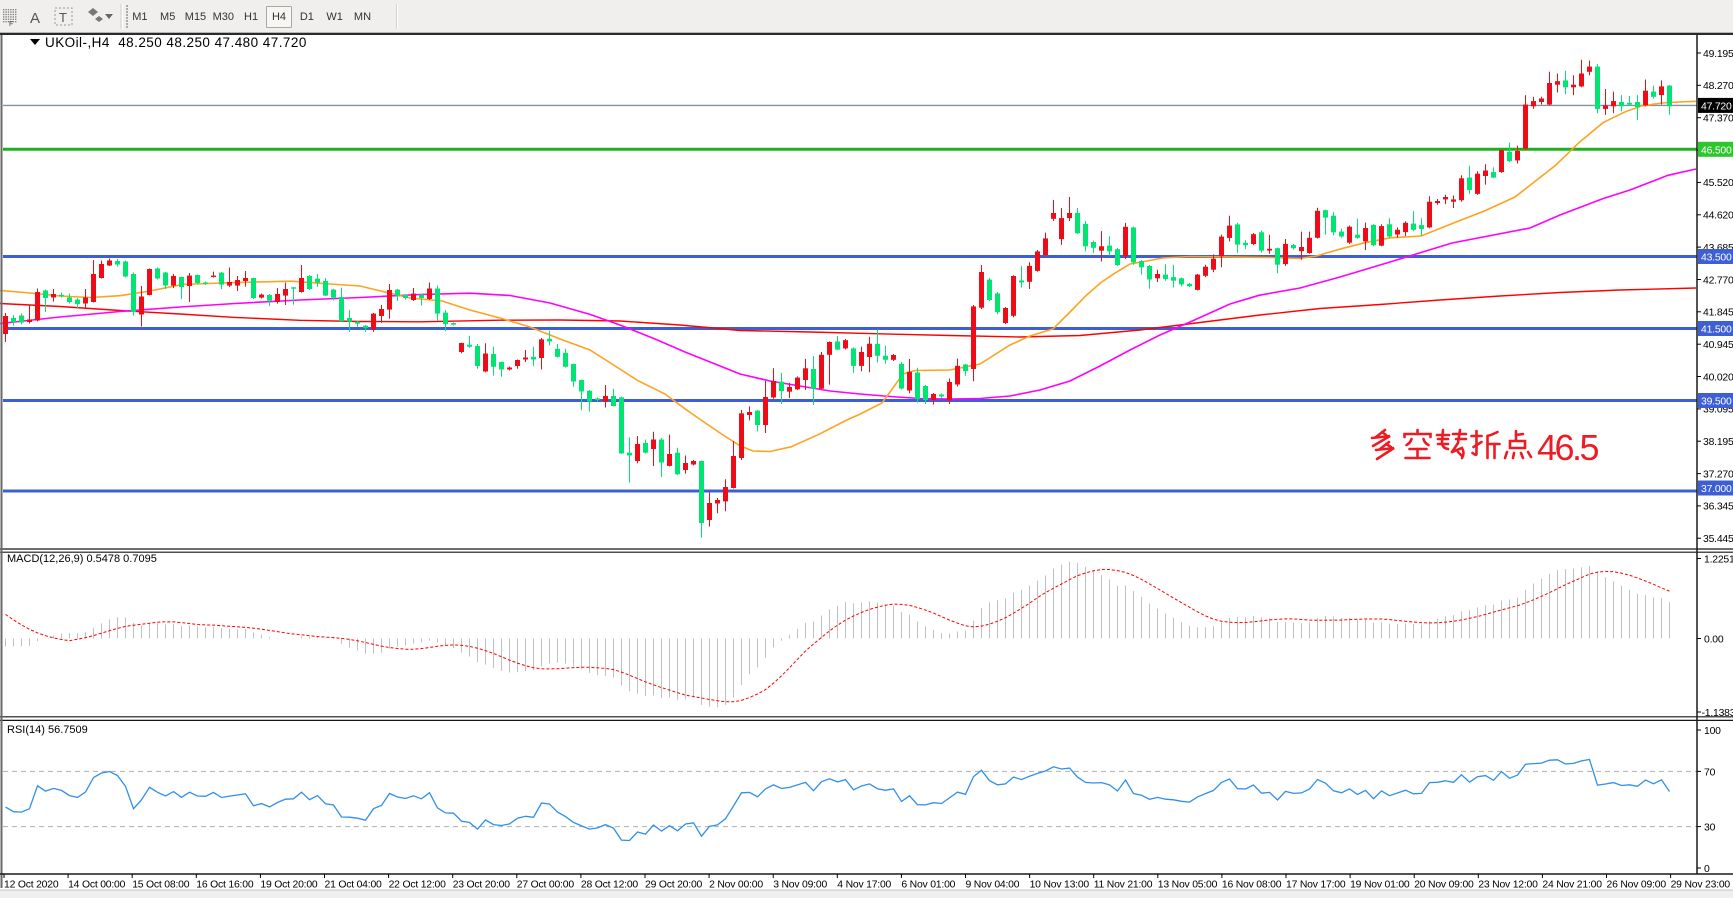 This screenshot has height=898, width=1733. Describe the element at coordinates (1712, 731) in the screenshot. I see `svg-text: 100` at that location.